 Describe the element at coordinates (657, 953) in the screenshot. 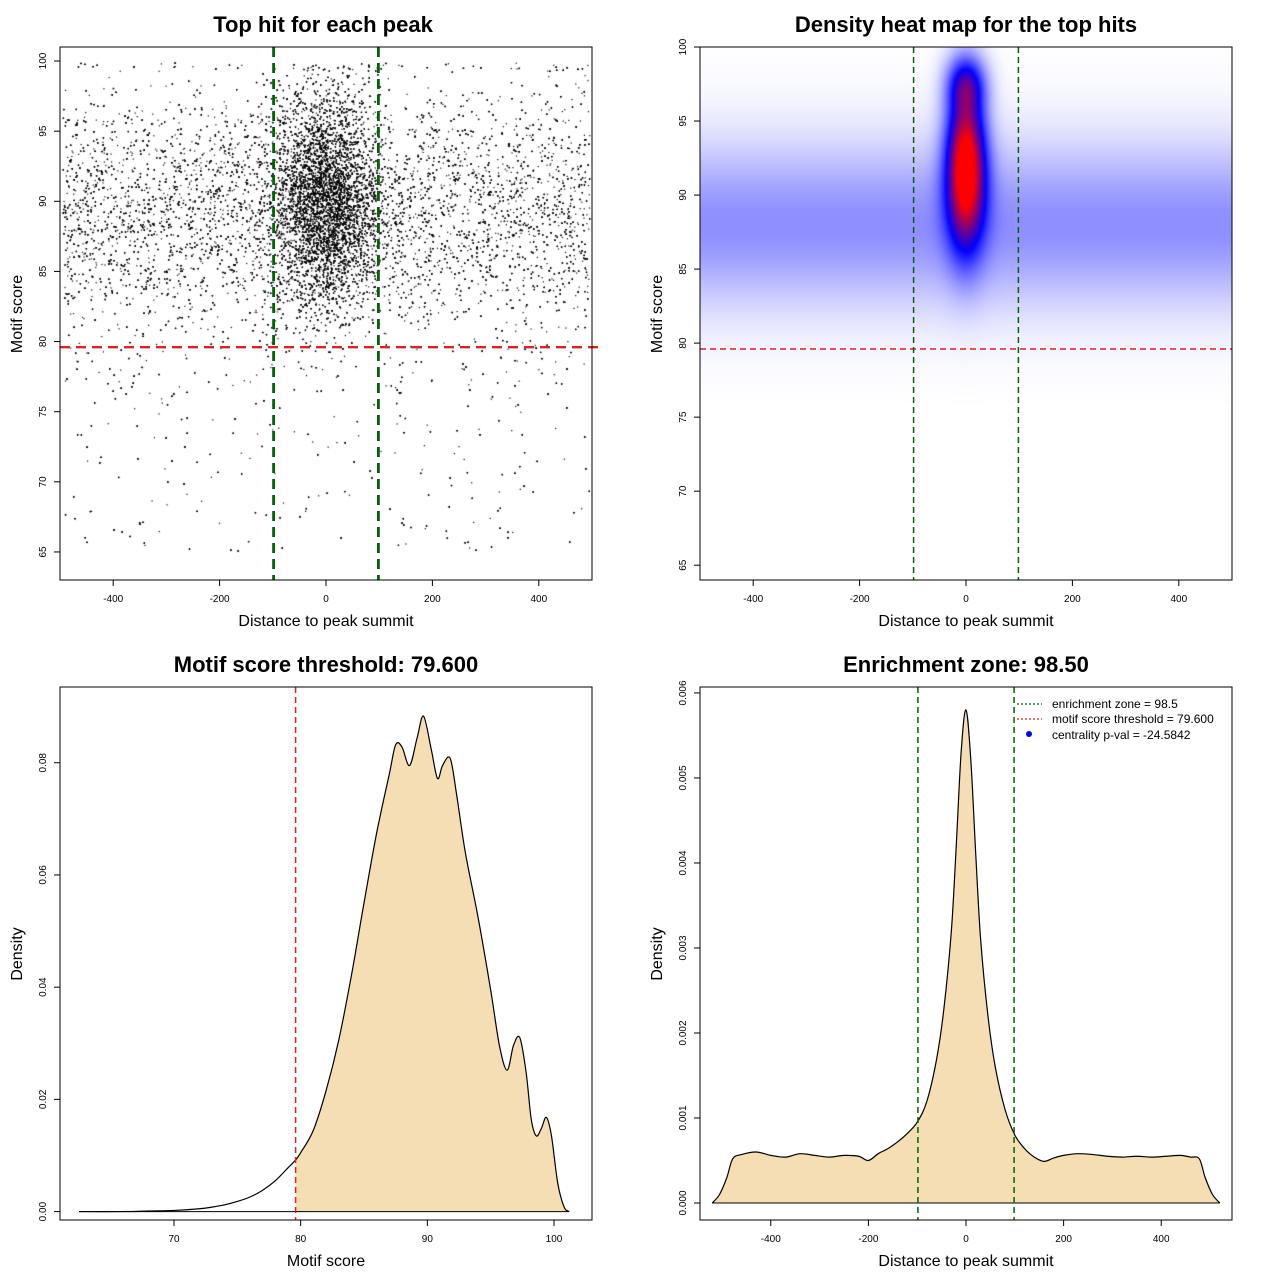

I see `enrichment-y-axis-label: Density` at that location.